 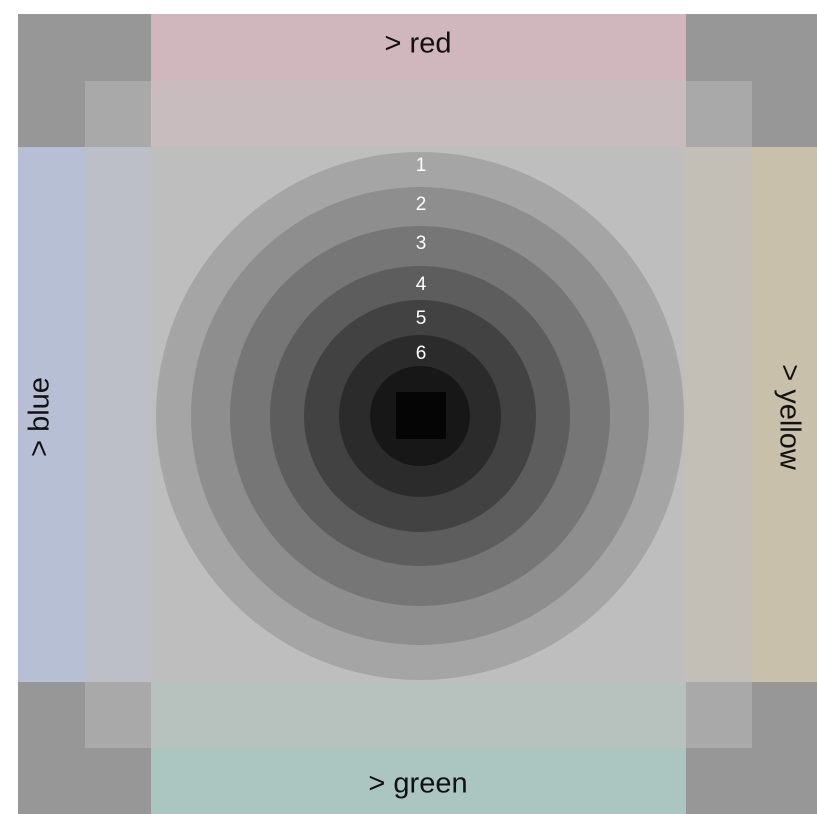 What do you see at coordinates (418, 783) in the screenshot?
I see `label-green: > green` at bounding box center [418, 783].